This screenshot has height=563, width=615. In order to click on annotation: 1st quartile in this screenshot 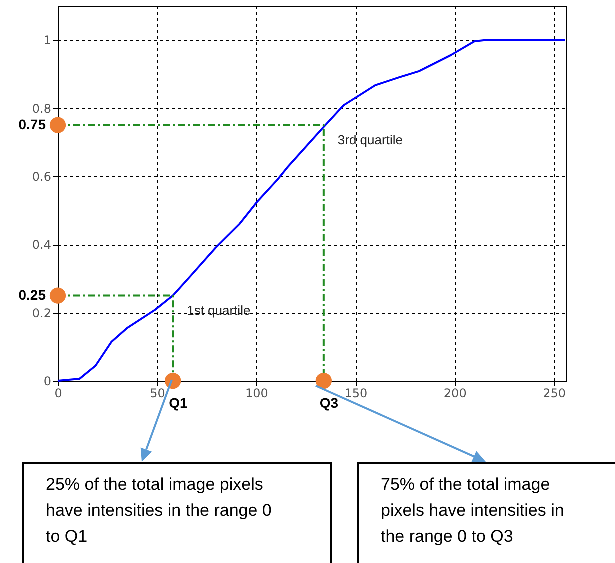, I will do `click(219, 310)`.